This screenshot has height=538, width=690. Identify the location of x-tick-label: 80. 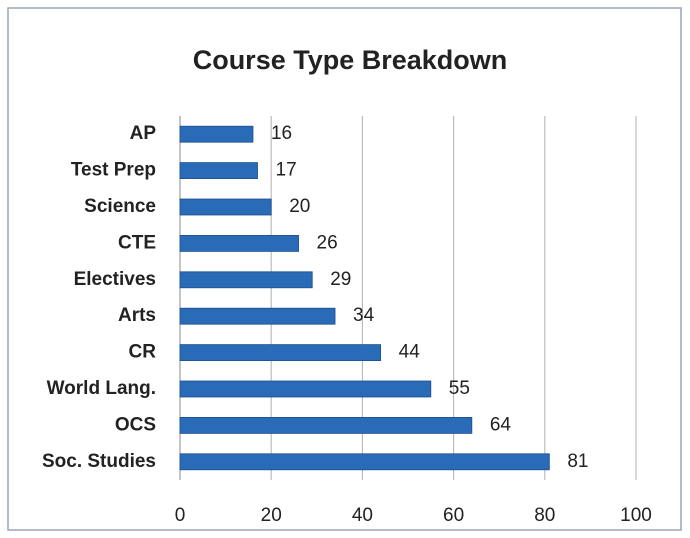
(544, 515).